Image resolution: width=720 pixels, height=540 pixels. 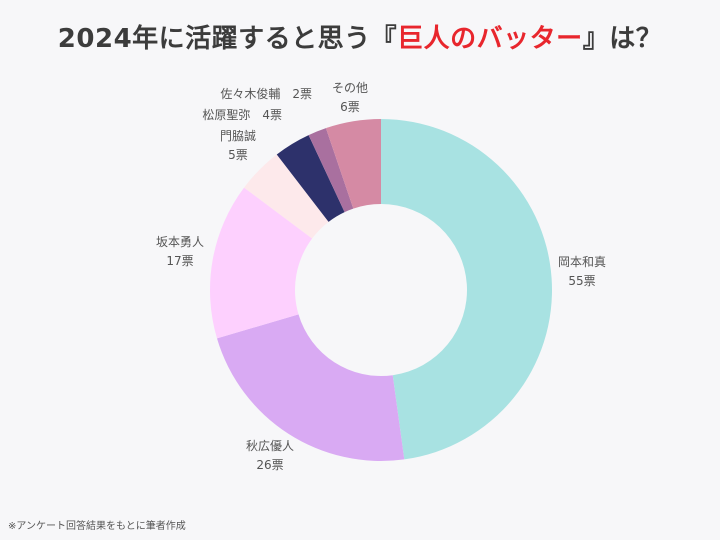 What do you see at coordinates (622, 39) in the screenshot?
I see `title-suffix: 』は？` at bounding box center [622, 39].